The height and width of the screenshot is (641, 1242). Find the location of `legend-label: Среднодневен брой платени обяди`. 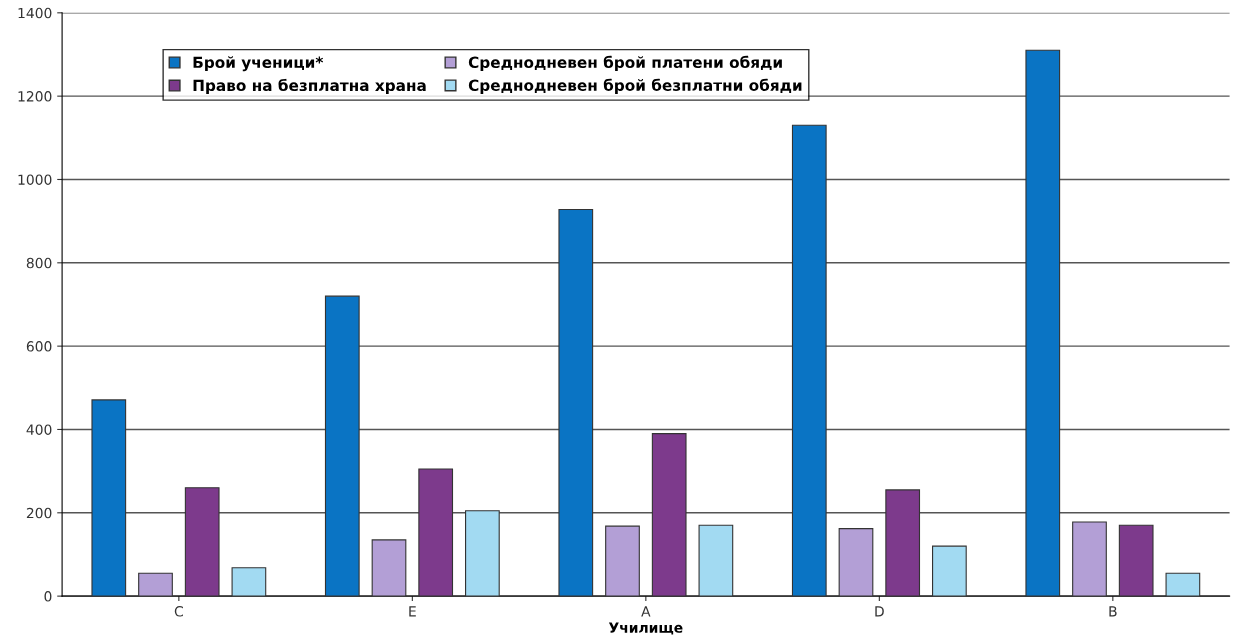

legend-label: Среднодневен брой платени обяди is located at coordinates (625, 63).